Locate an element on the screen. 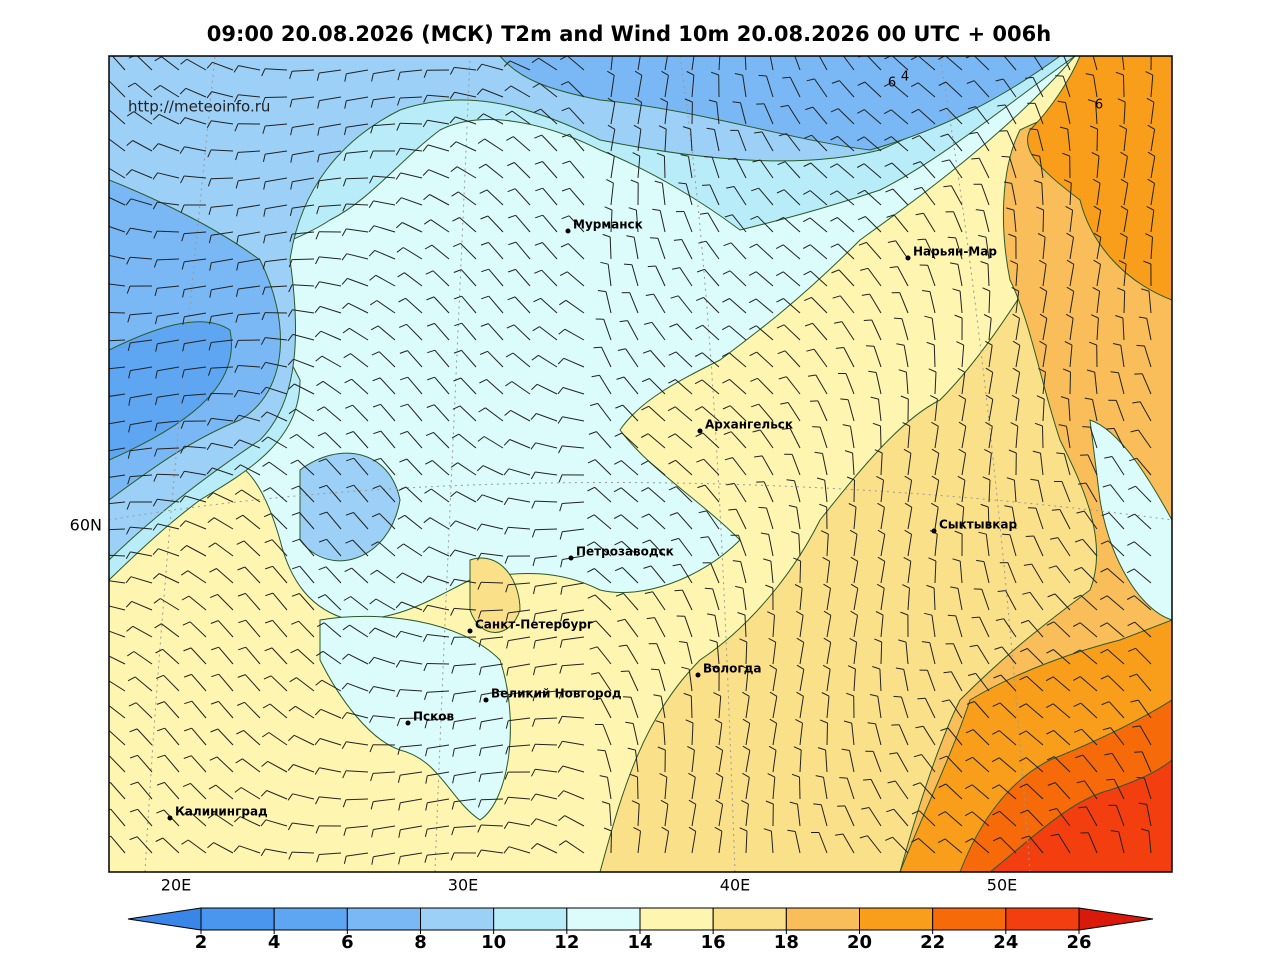 The height and width of the screenshot is (963, 1281). colorbar-segment is located at coordinates (969, 919).